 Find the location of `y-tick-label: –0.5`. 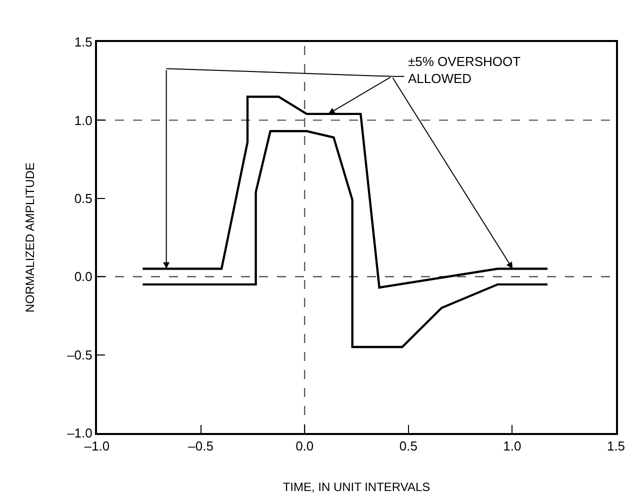

y-tick-label: –0.5 is located at coordinates (79, 354).